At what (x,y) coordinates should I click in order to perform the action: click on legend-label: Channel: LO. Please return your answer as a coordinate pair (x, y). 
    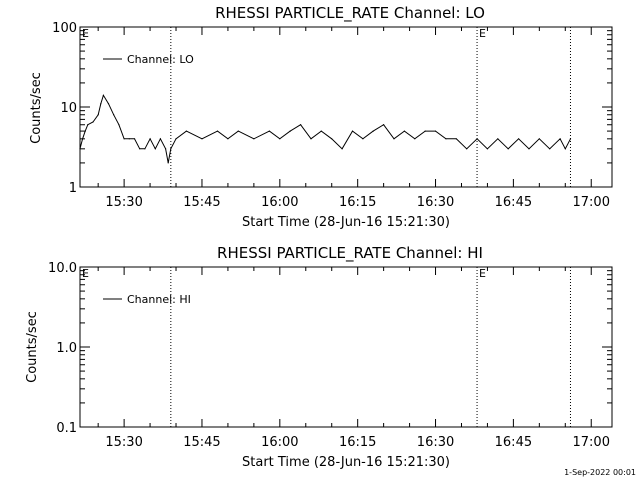
    Looking at the image, I should click on (160, 59).